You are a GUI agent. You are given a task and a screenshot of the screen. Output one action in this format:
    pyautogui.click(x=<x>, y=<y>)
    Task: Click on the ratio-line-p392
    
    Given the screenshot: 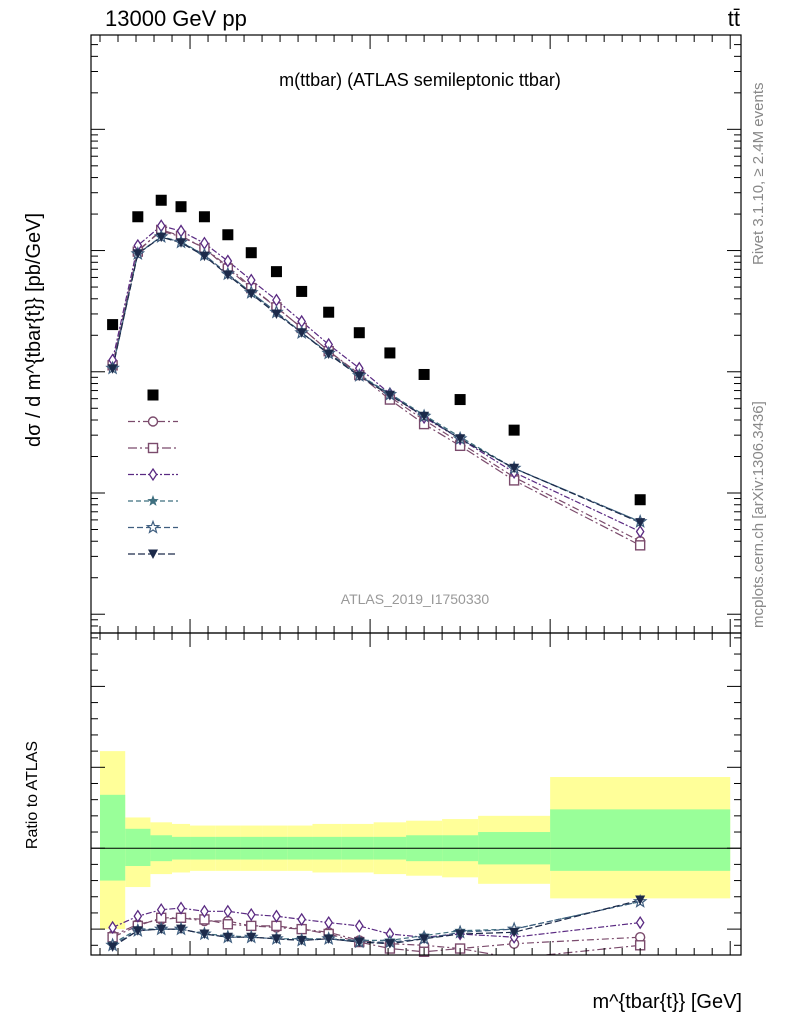 What is the action you would take?
    pyautogui.click(x=376, y=922)
    